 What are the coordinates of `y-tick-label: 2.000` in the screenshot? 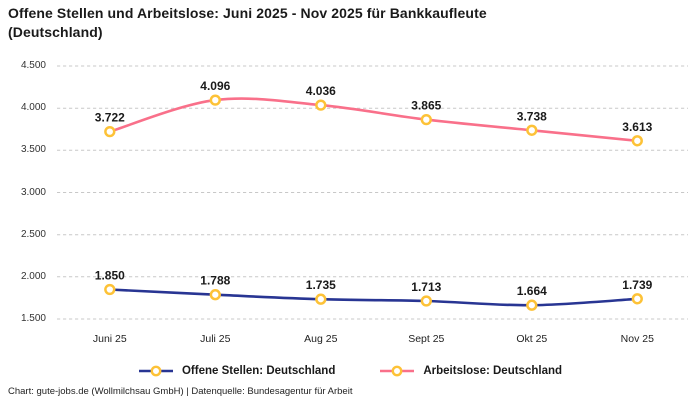 It's located at (33, 276).